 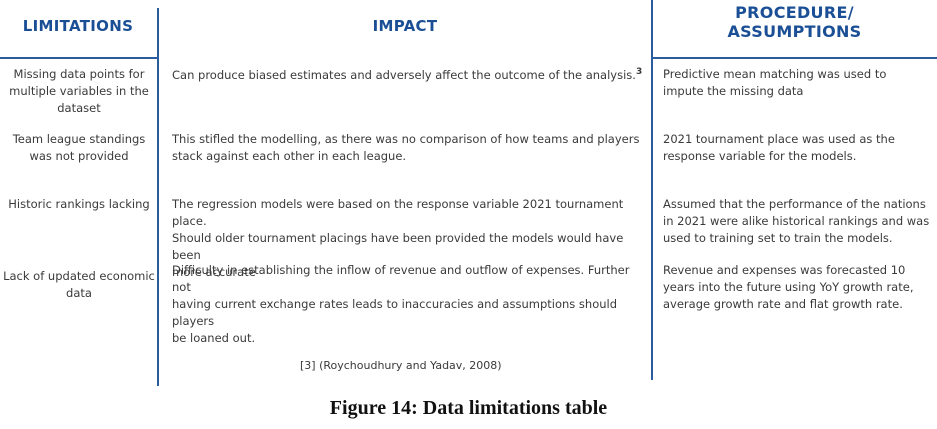 What do you see at coordinates (639, 72) in the screenshot?
I see `footnote-ref: 3` at bounding box center [639, 72].